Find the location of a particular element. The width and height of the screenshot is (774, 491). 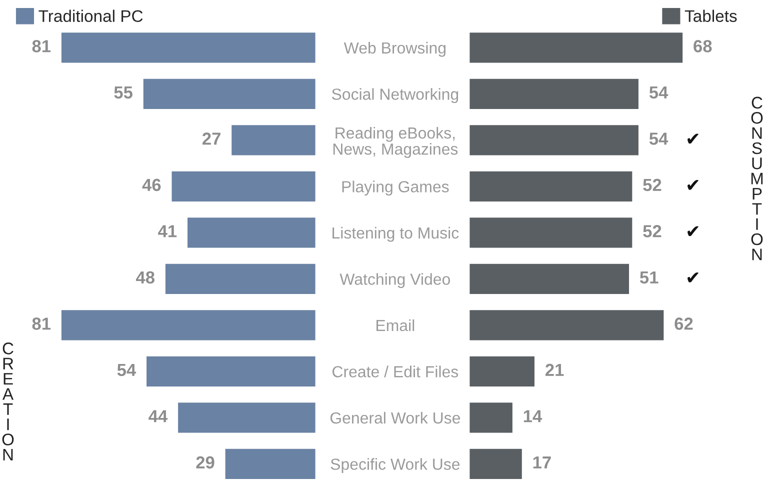

legend-label: Tablets is located at coordinates (710, 16).